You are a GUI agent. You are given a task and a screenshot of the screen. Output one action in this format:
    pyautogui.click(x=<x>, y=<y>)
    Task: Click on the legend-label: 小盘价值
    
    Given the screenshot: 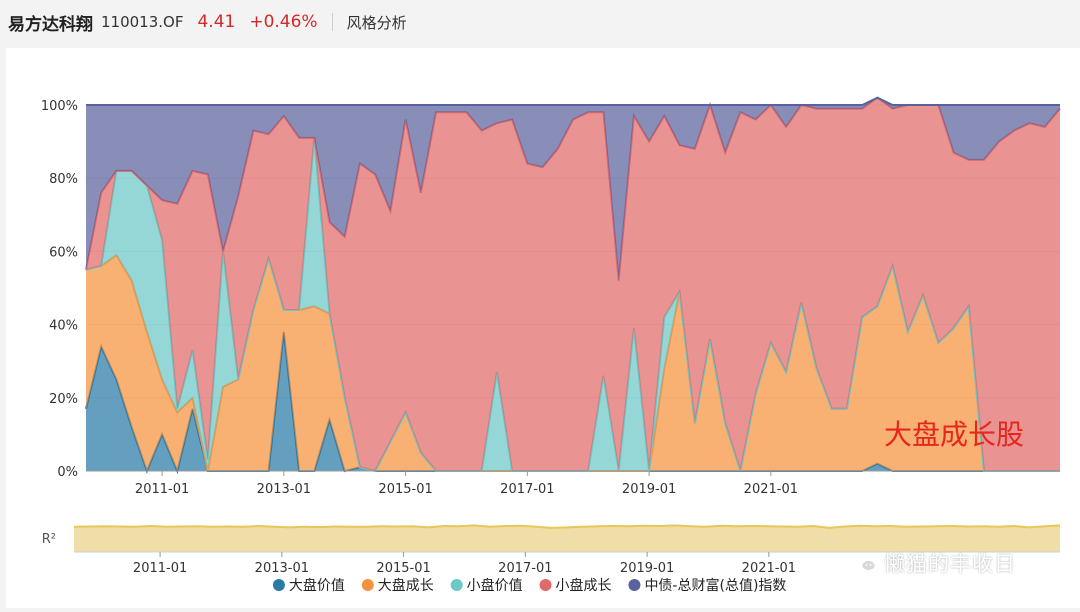 What is the action you would take?
    pyautogui.click(x=495, y=585)
    